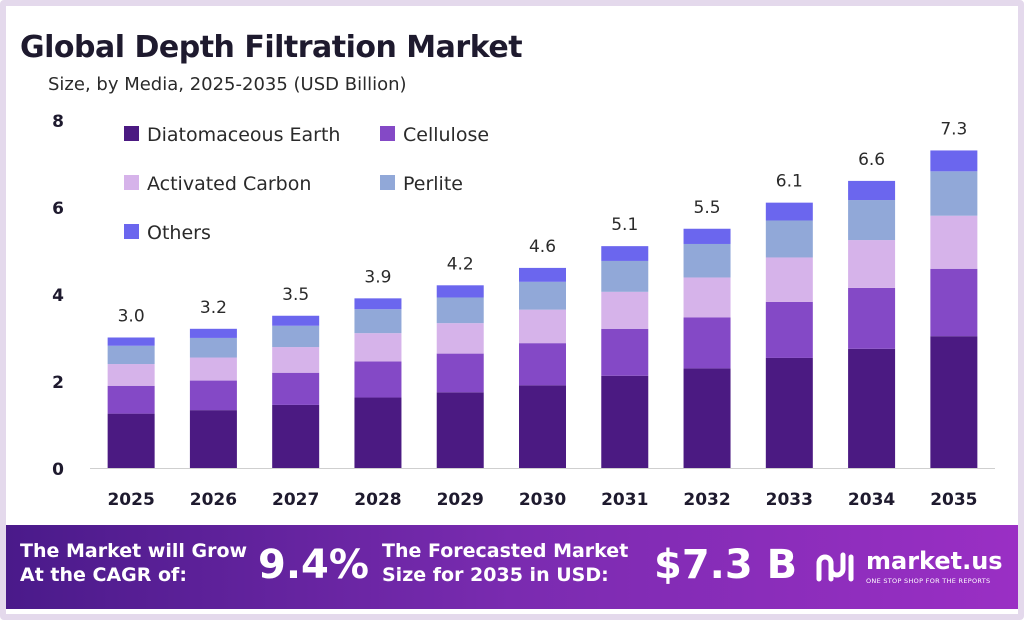 This screenshot has width=1024, height=620. I want to click on x-tick-label: 2025, so click(130, 500).